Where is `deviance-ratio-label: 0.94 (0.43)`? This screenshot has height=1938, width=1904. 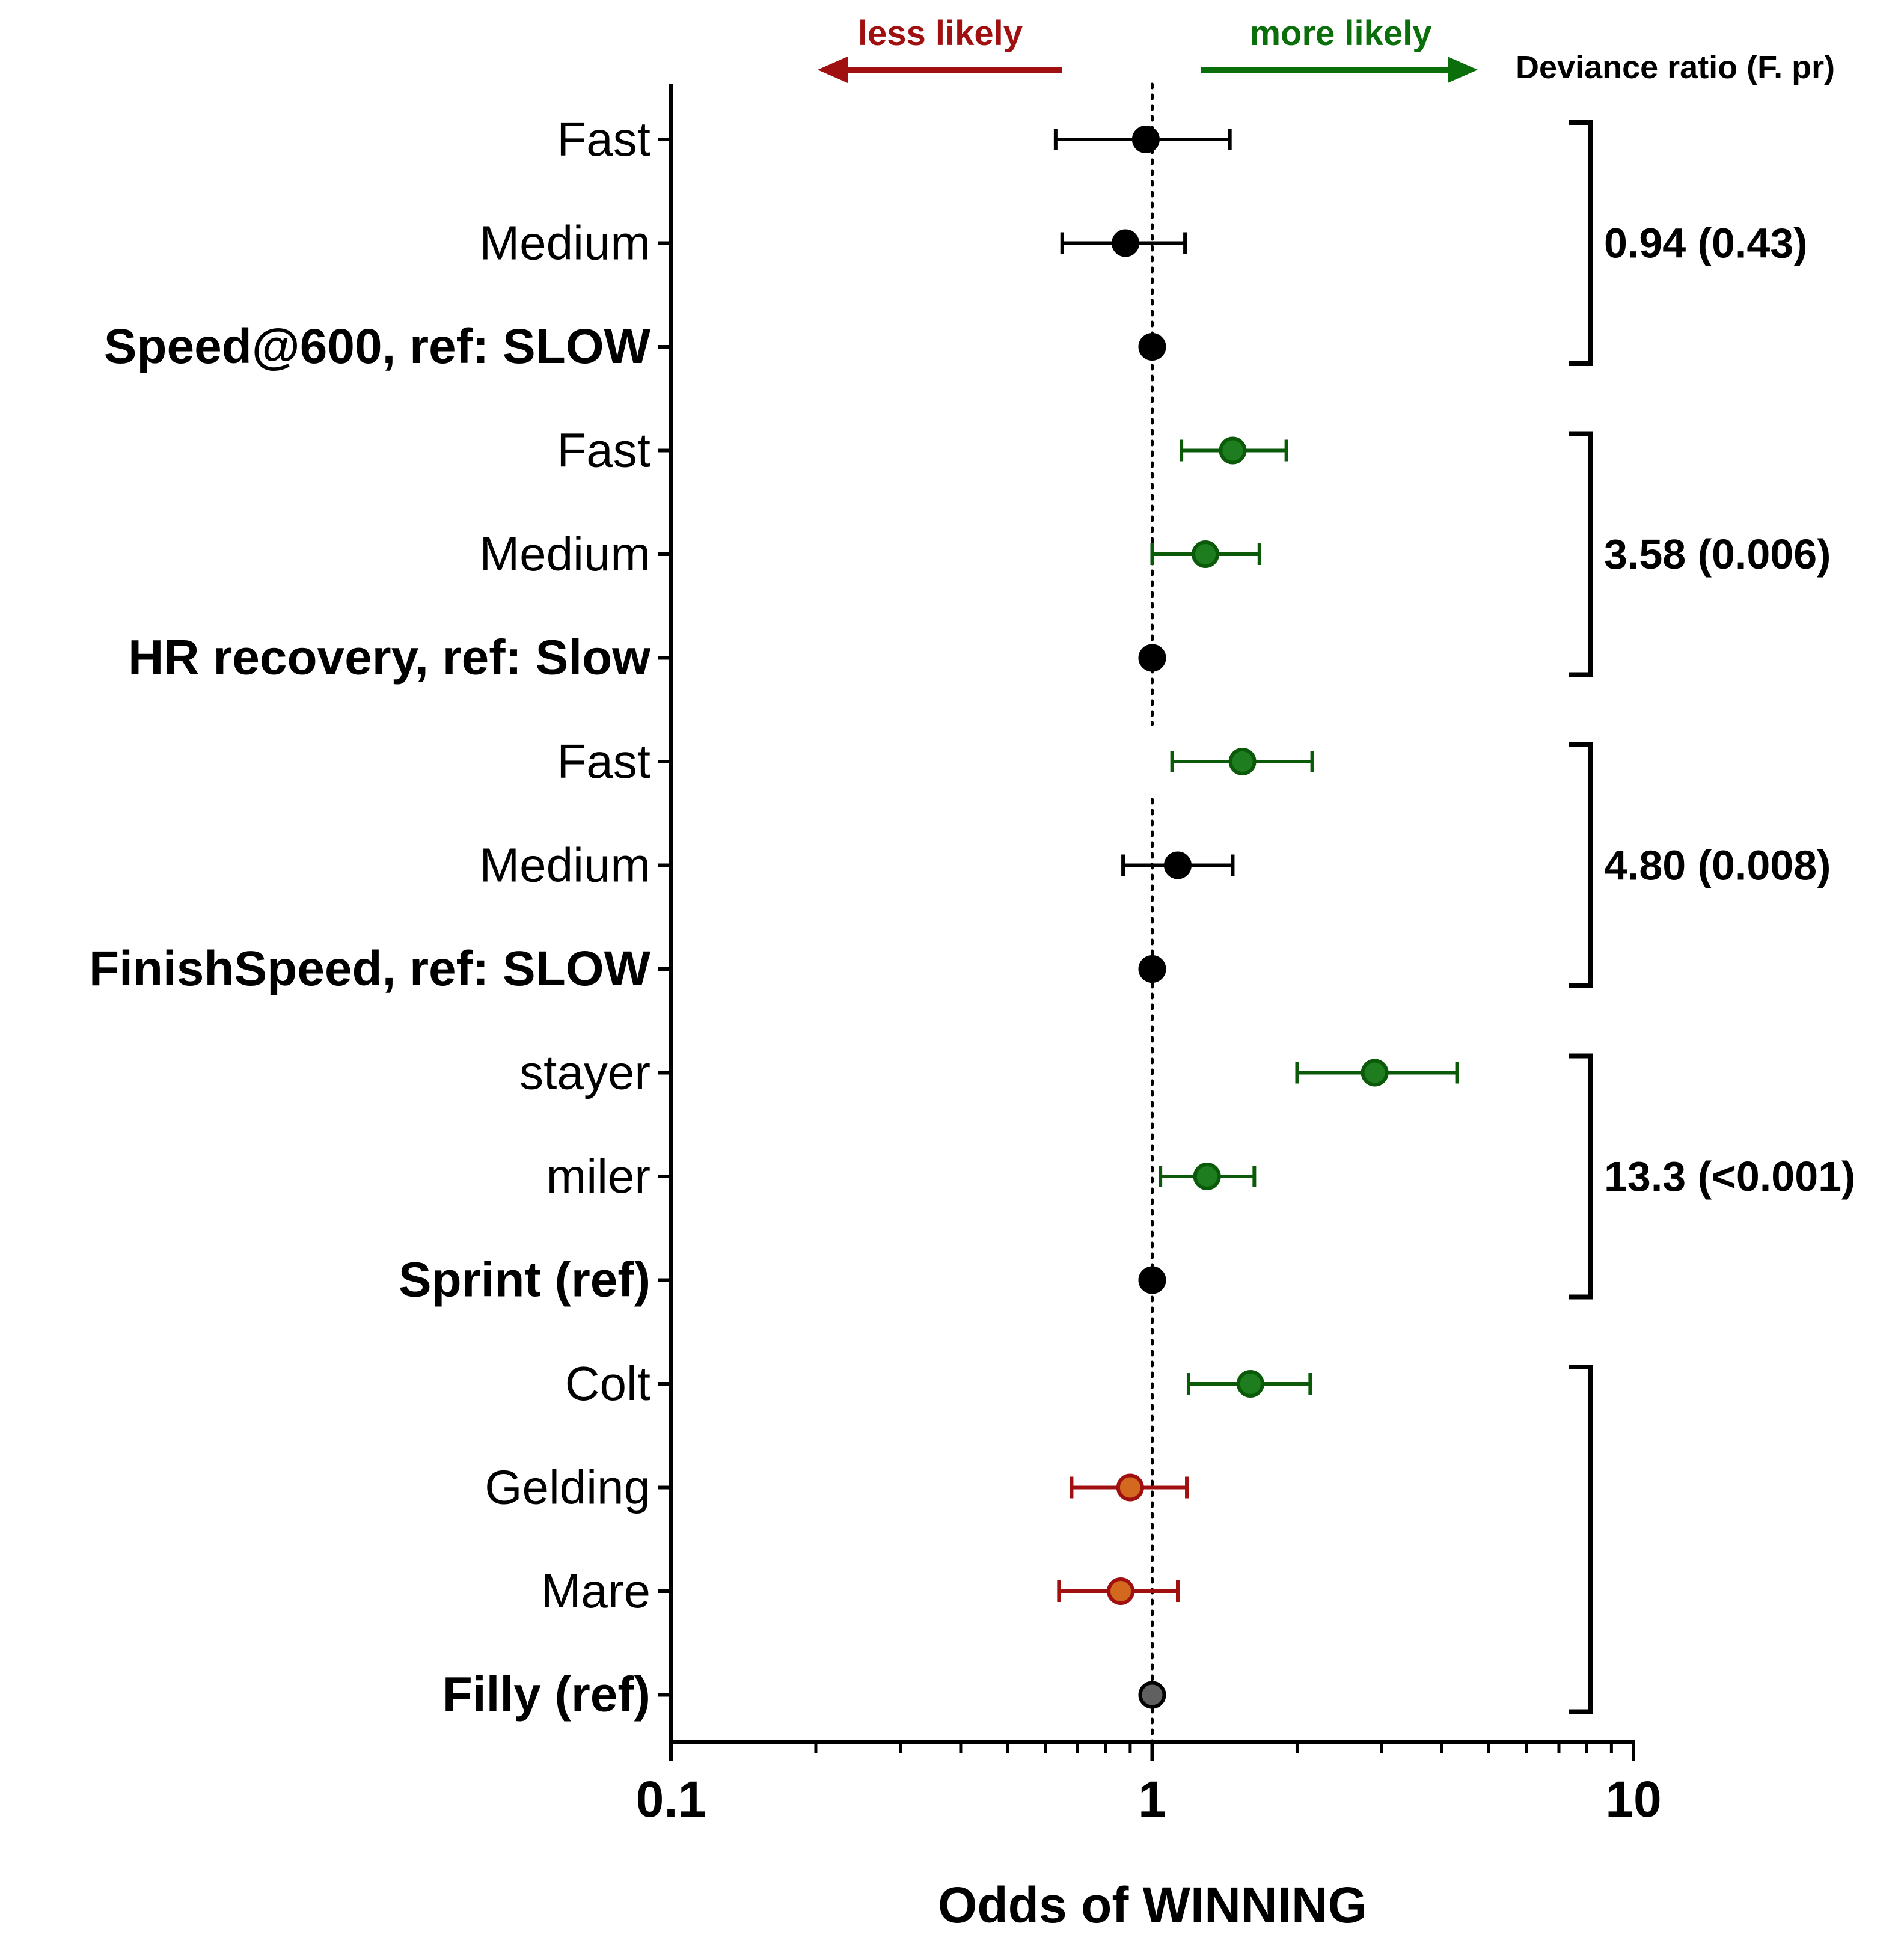 deviance-ratio-label: 0.94 (0.43) is located at coordinates (1706, 243).